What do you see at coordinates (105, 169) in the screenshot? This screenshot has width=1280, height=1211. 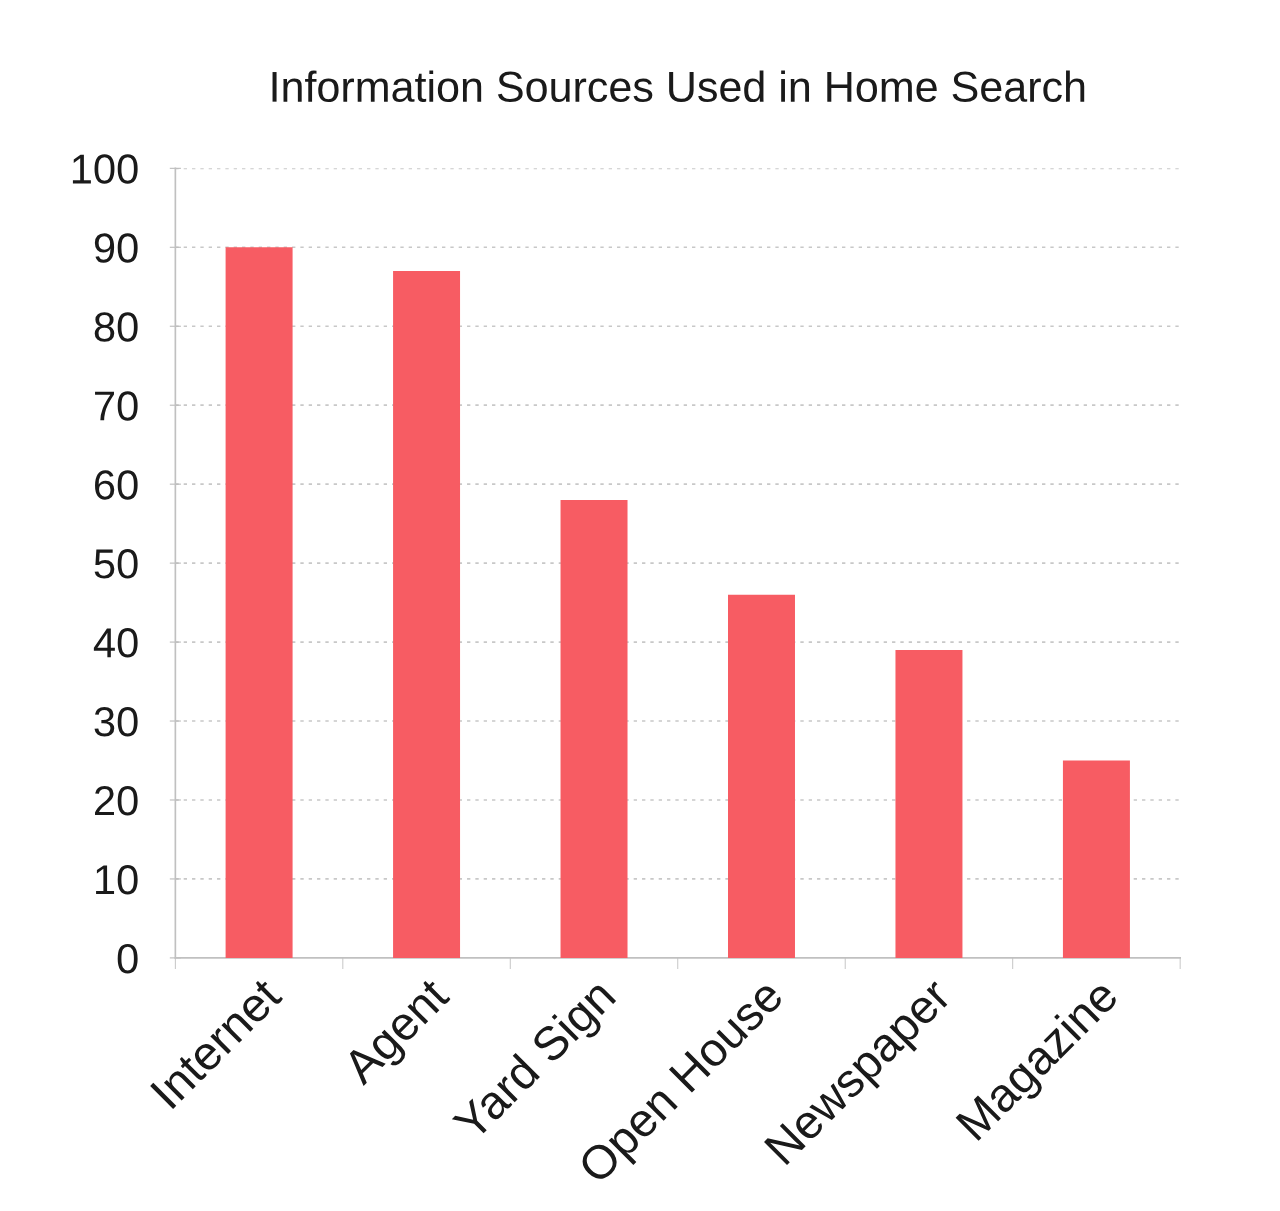 I see `y-tick-label: 100` at bounding box center [105, 169].